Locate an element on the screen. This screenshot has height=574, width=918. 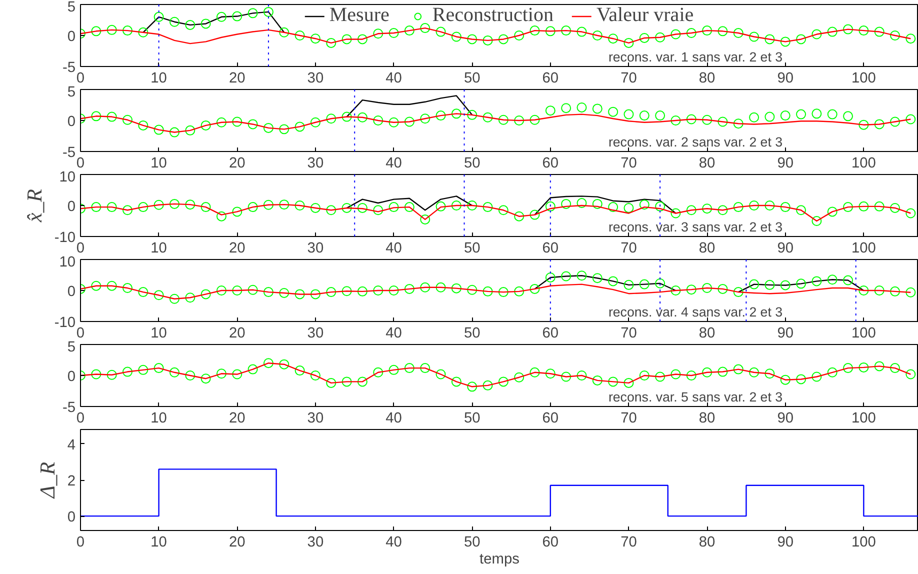
legend-label: Reconstruction is located at coordinates (493, 15).